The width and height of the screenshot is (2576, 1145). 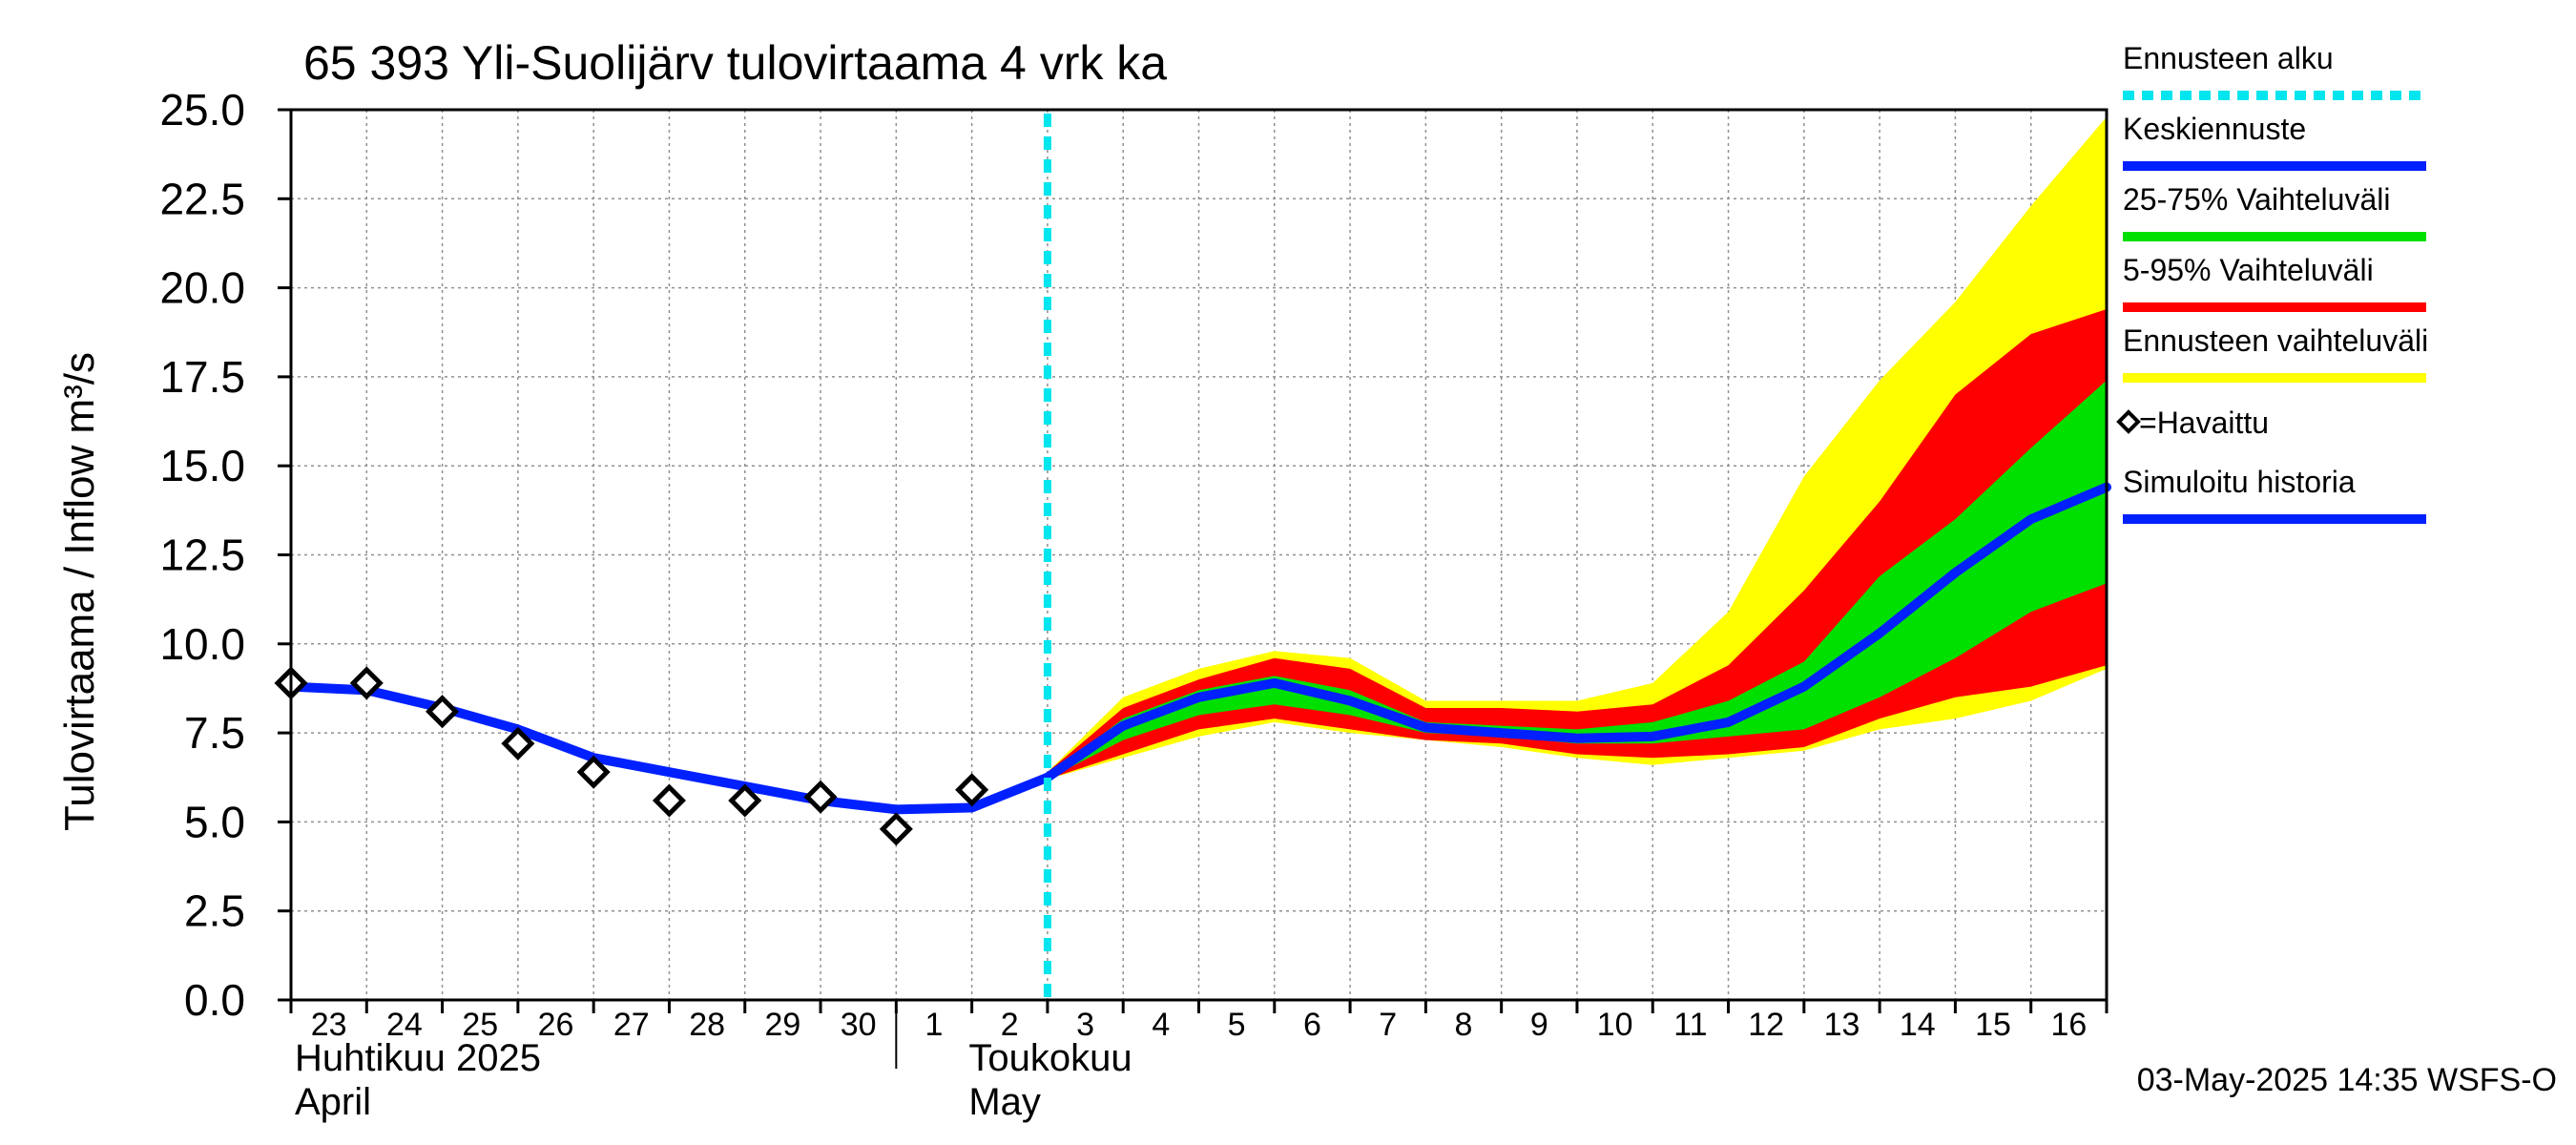 What do you see at coordinates (1388, 1025) in the screenshot?
I see `x-tick-label: 7` at bounding box center [1388, 1025].